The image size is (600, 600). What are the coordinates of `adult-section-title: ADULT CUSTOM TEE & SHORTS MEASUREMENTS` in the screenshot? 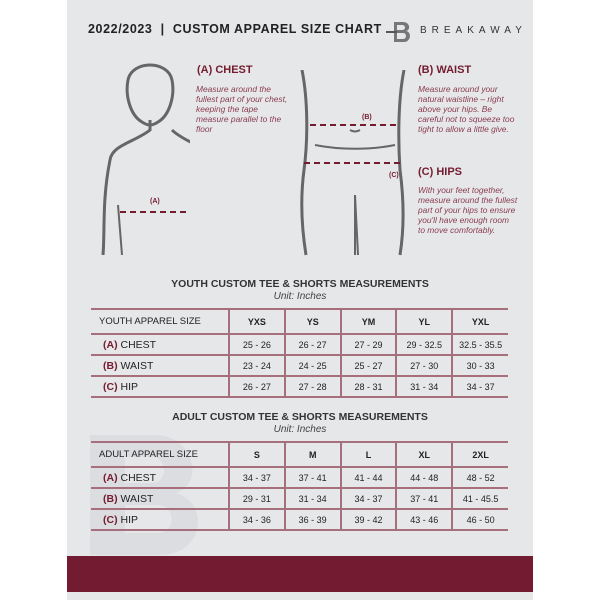 It's located at (300, 417).